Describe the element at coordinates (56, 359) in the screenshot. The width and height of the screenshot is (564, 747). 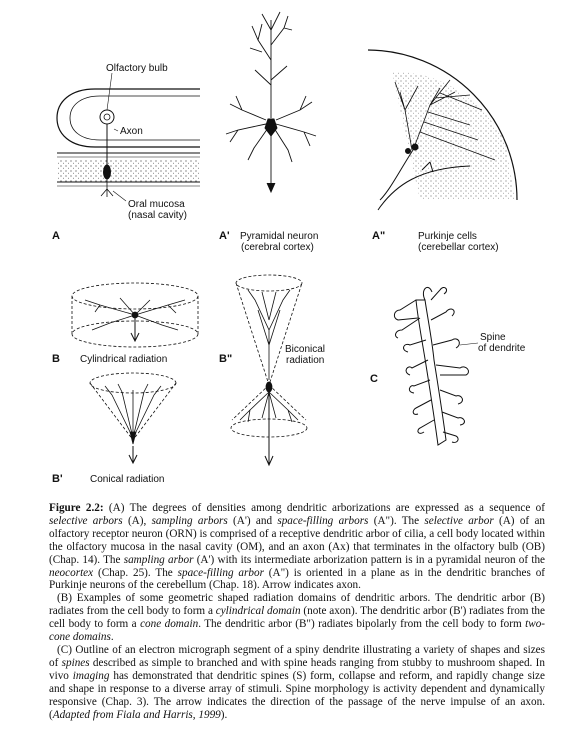
I see `panel-letter-b: B` at that location.